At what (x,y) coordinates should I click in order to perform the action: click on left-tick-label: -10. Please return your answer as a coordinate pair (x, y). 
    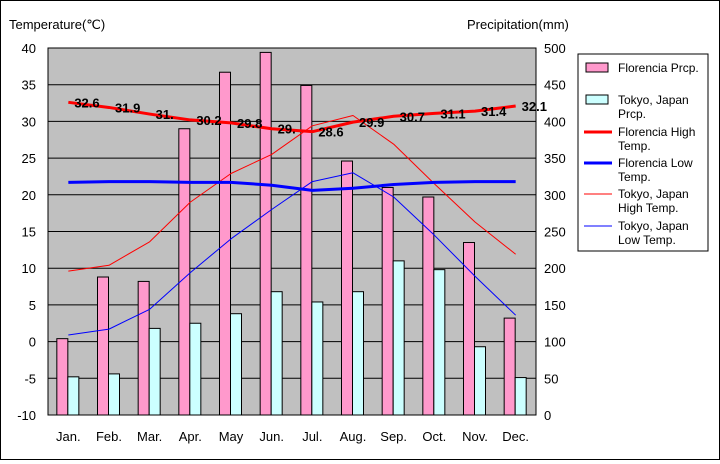
    Looking at the image, I should click on (26, 415).